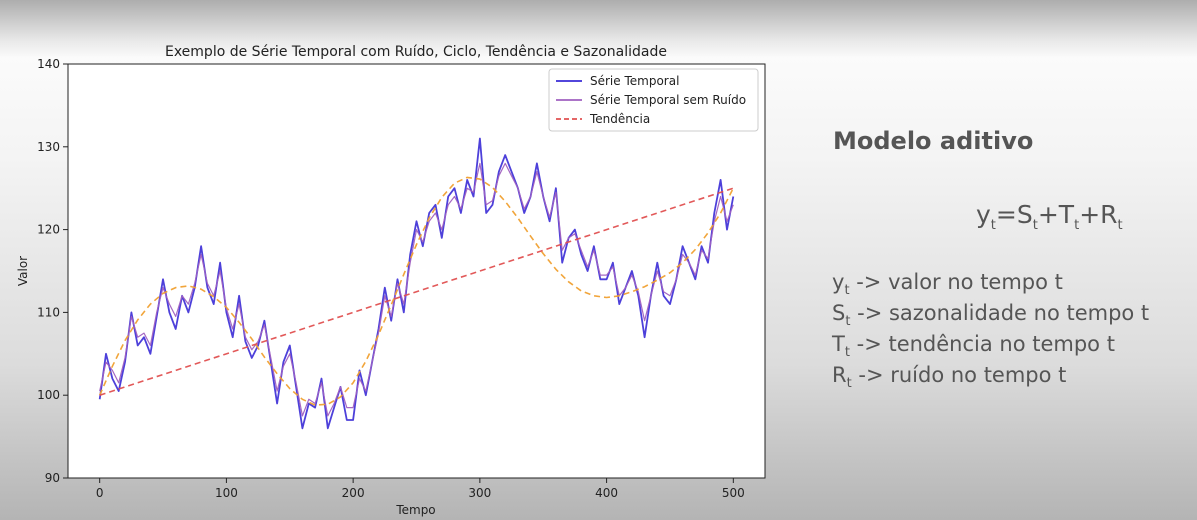 The image size is (1197, 520). What do you see at coordinates (1035, 225) in the screenshot?
I see `formula-s-sub: t` at bounding box center [1035, 225].